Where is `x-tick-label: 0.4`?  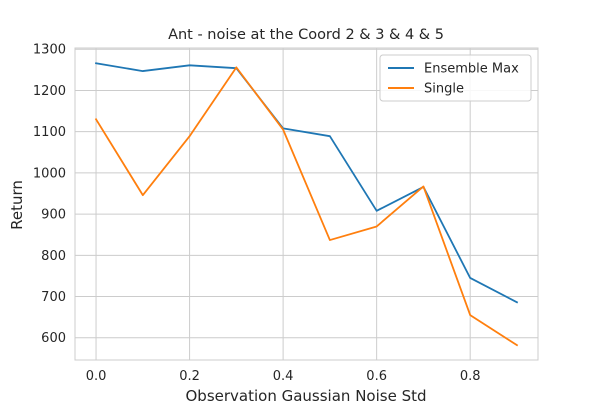
x-tick-label: 0.4 is located at coordinates (283, 376).